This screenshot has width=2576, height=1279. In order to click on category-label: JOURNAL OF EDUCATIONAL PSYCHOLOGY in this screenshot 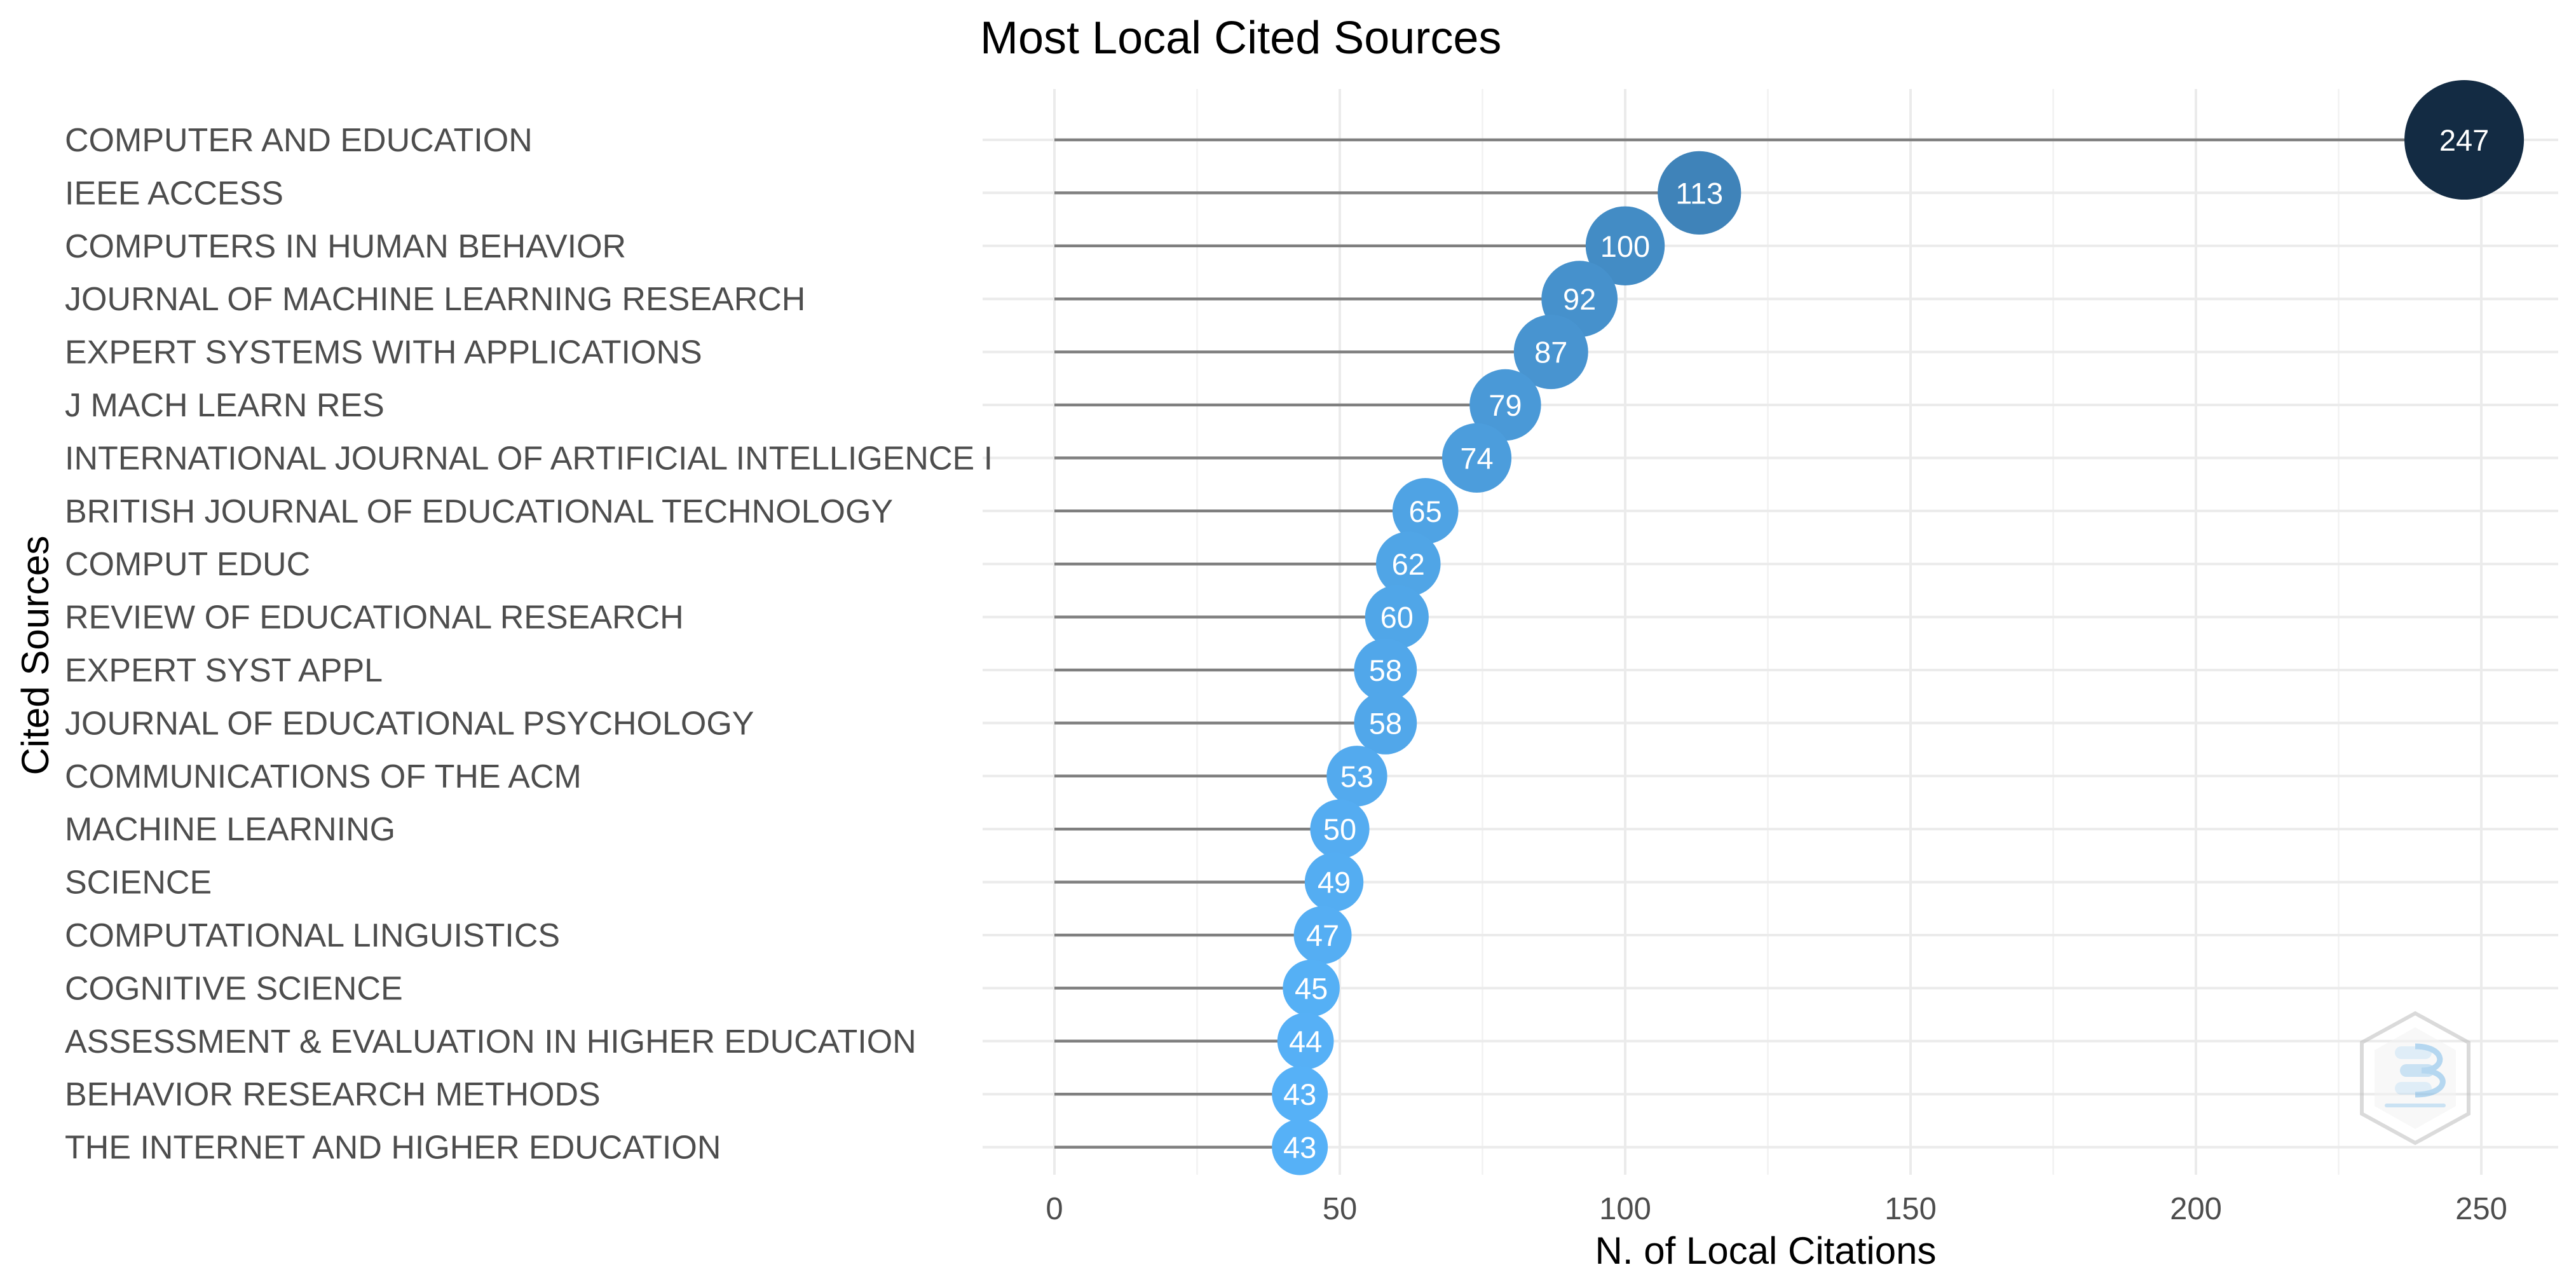, I will do `click(409, 724)`.